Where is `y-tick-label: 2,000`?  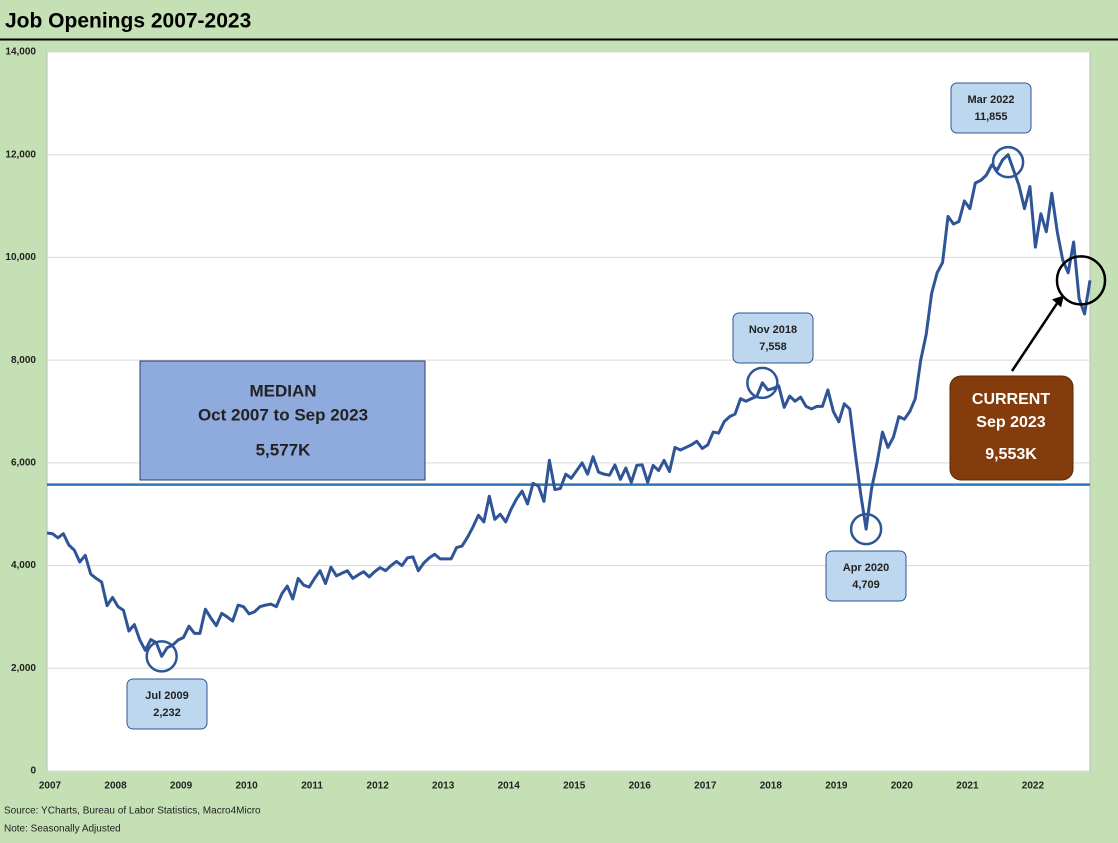 y-tick-label: 2,000 is located at coordinates (23, 668).